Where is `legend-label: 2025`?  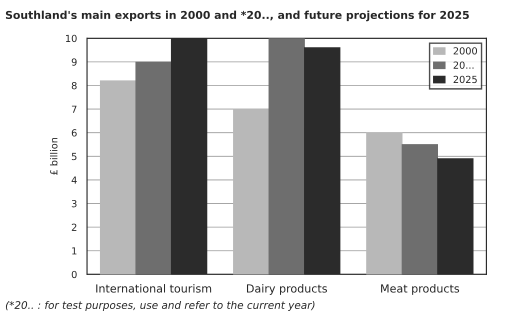 legend-label: 2025 is located at coordinates (465, 80).